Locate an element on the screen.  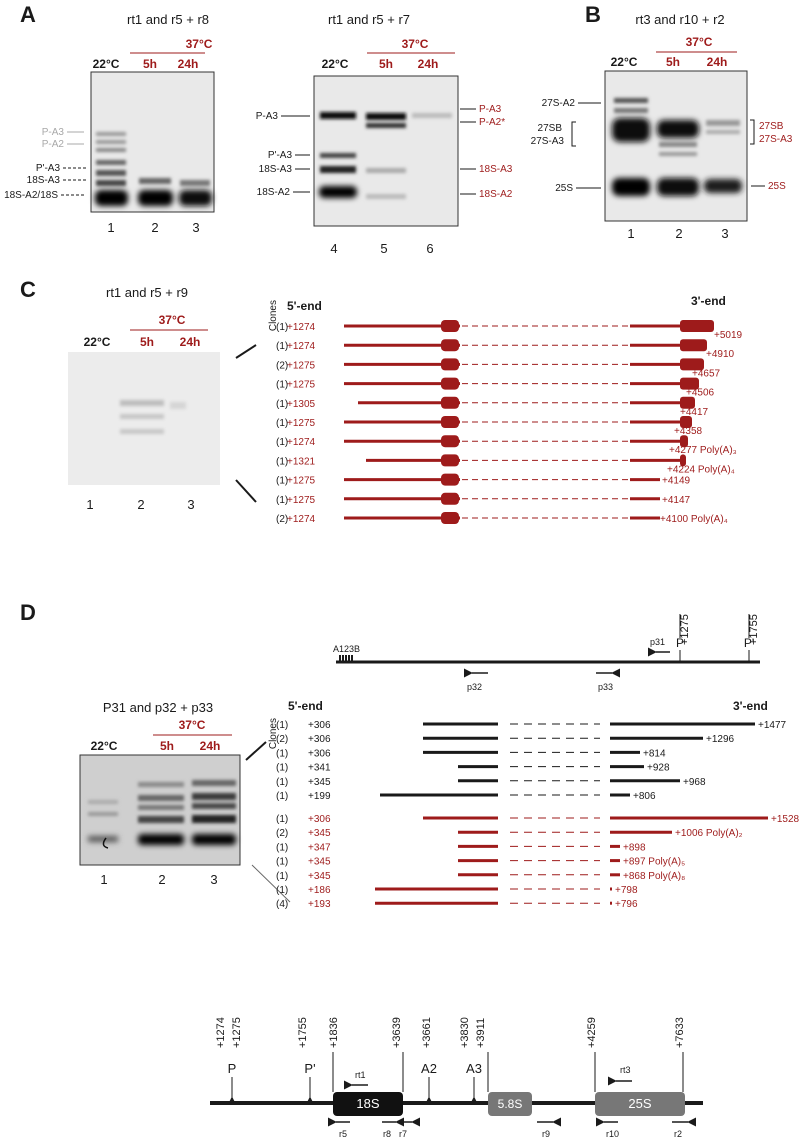
gel-c-lane-1: 1 is located at coordinates (89, 504).